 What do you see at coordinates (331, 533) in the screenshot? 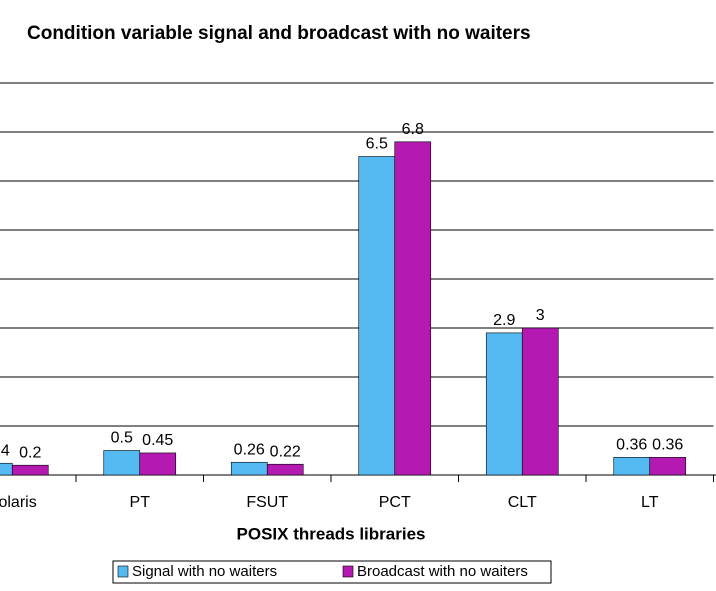
I see `x-axis-title: POSIX threads libraries` at bounding box center [331, 533].